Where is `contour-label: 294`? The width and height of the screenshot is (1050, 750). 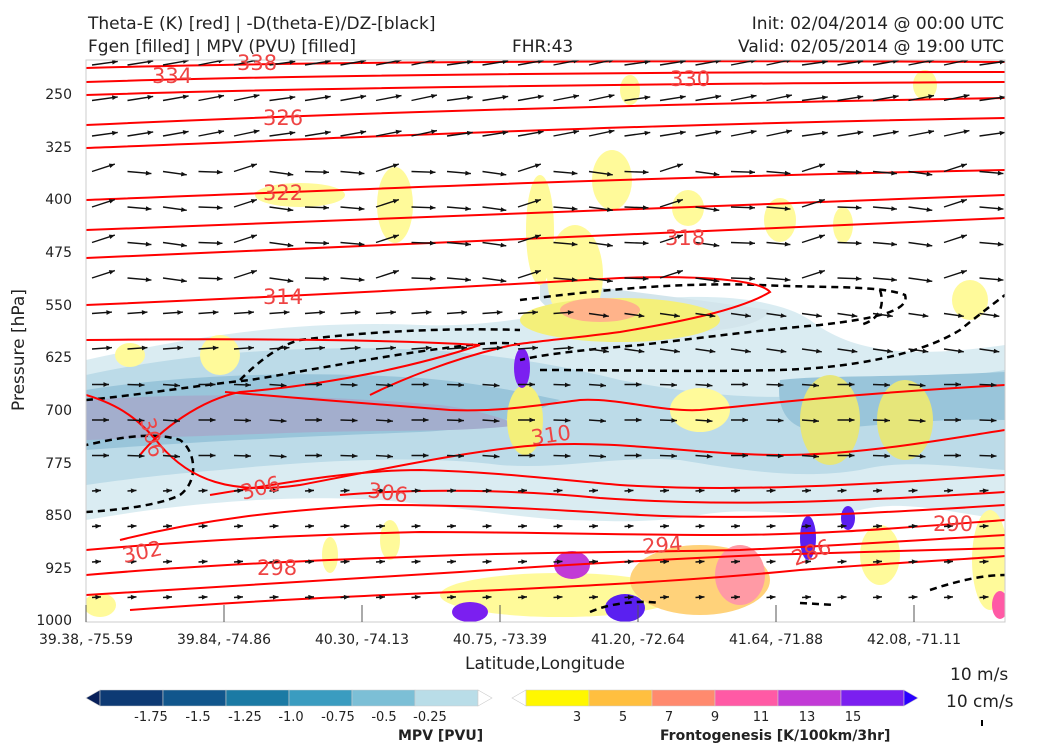
contour-label: 294 is located at coordinates (662, 545).